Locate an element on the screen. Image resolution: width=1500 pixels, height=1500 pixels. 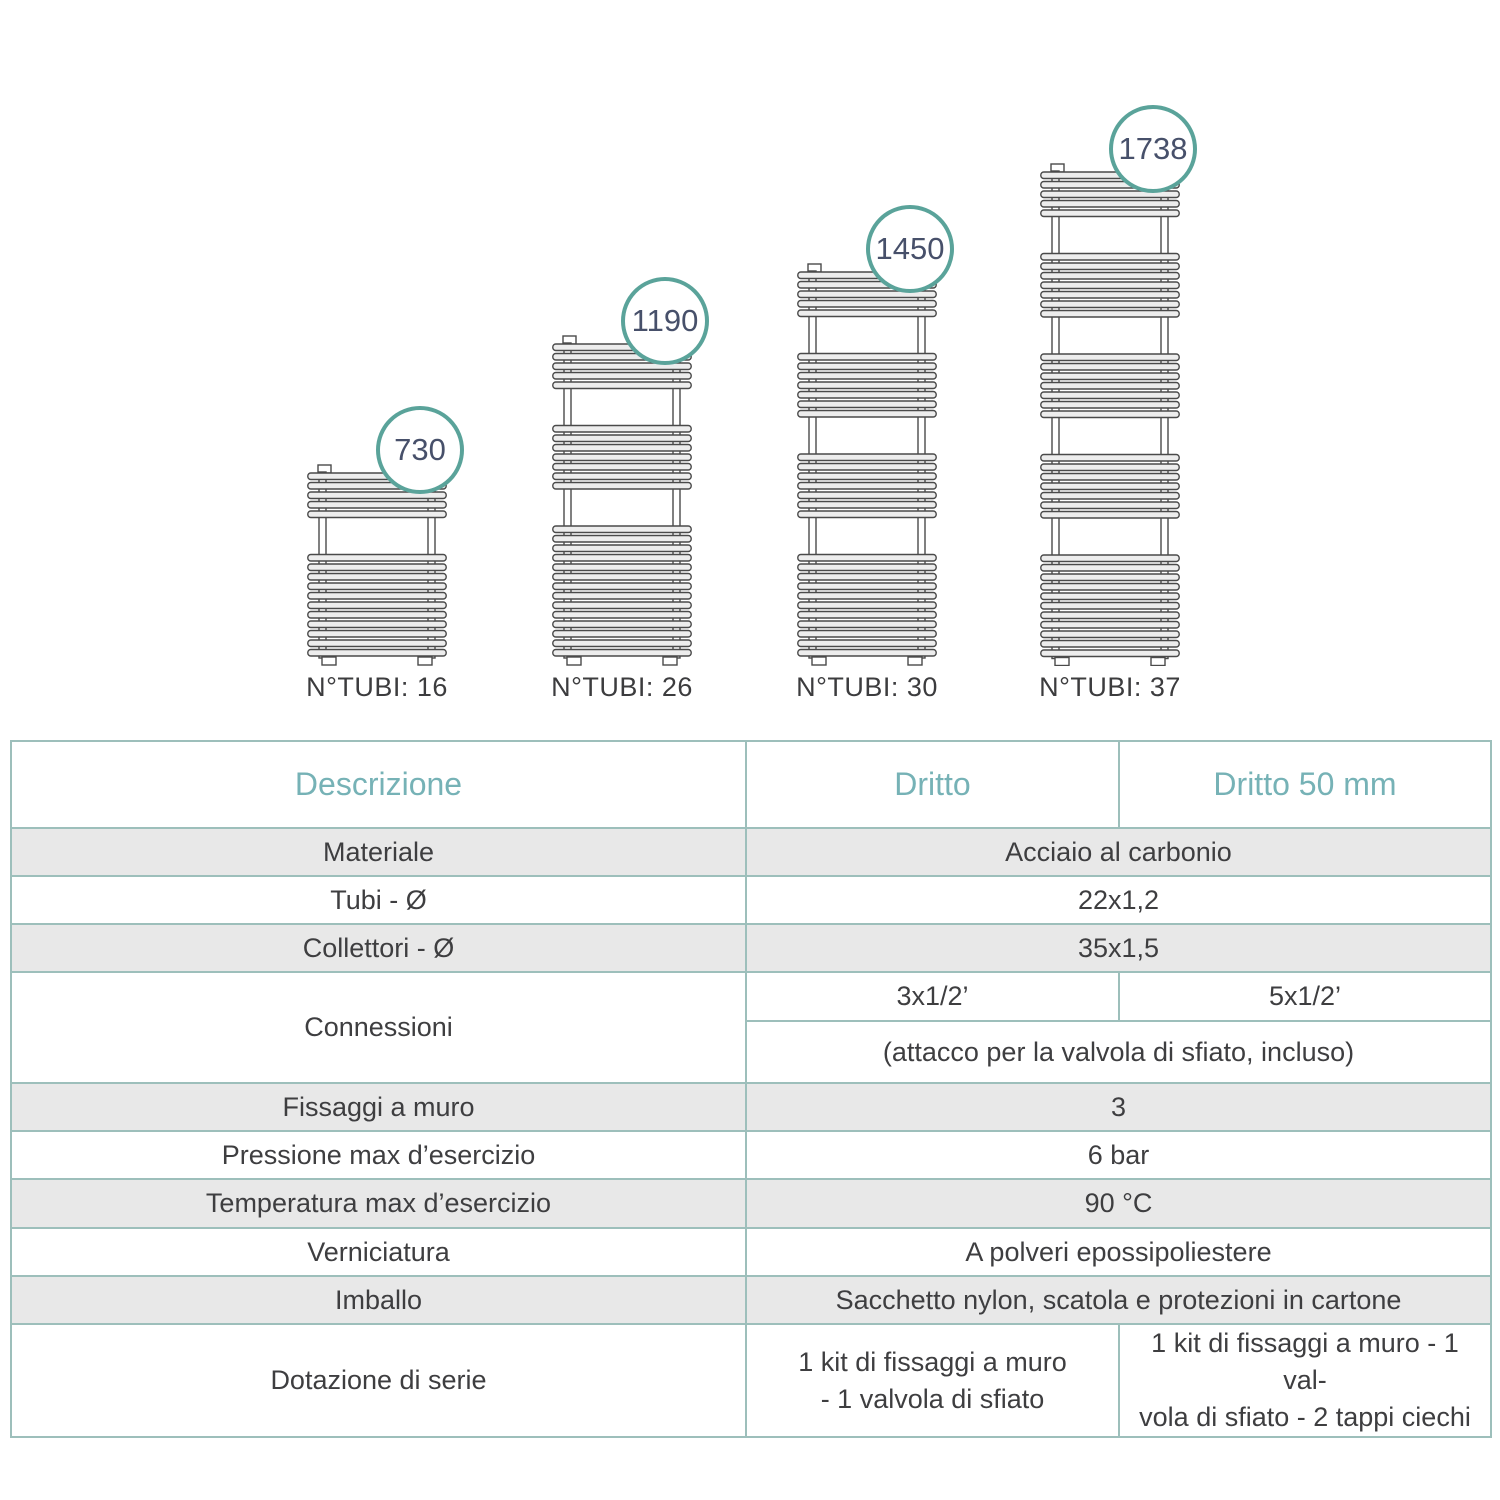
height-badge-1738: 1738 is located at coordinates (1153, 148).